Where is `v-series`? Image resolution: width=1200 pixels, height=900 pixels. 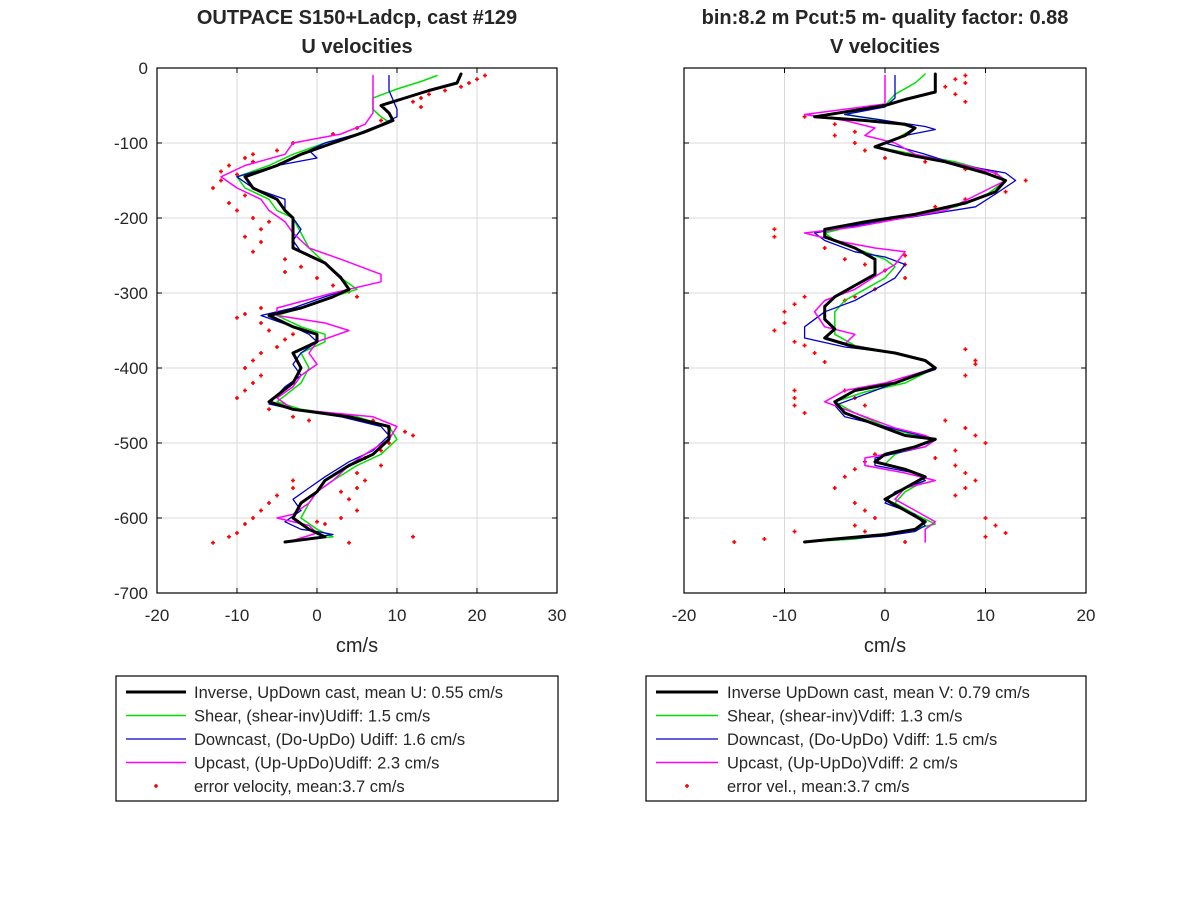
v-series is located at coordinates (880, 308).